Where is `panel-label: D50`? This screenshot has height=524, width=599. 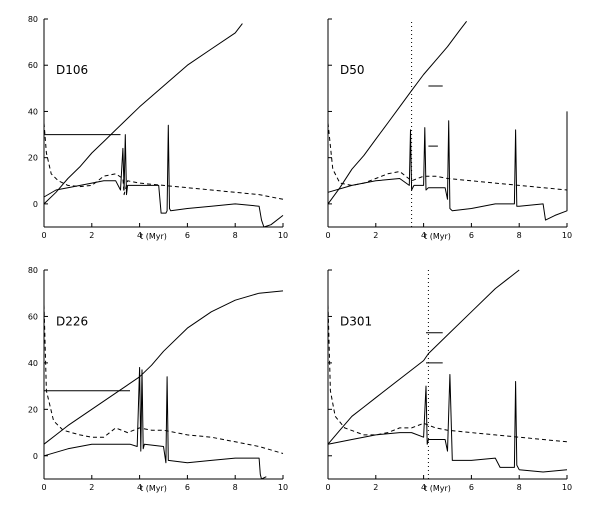 panel-label: D50 is located at coordinates (352, 70).